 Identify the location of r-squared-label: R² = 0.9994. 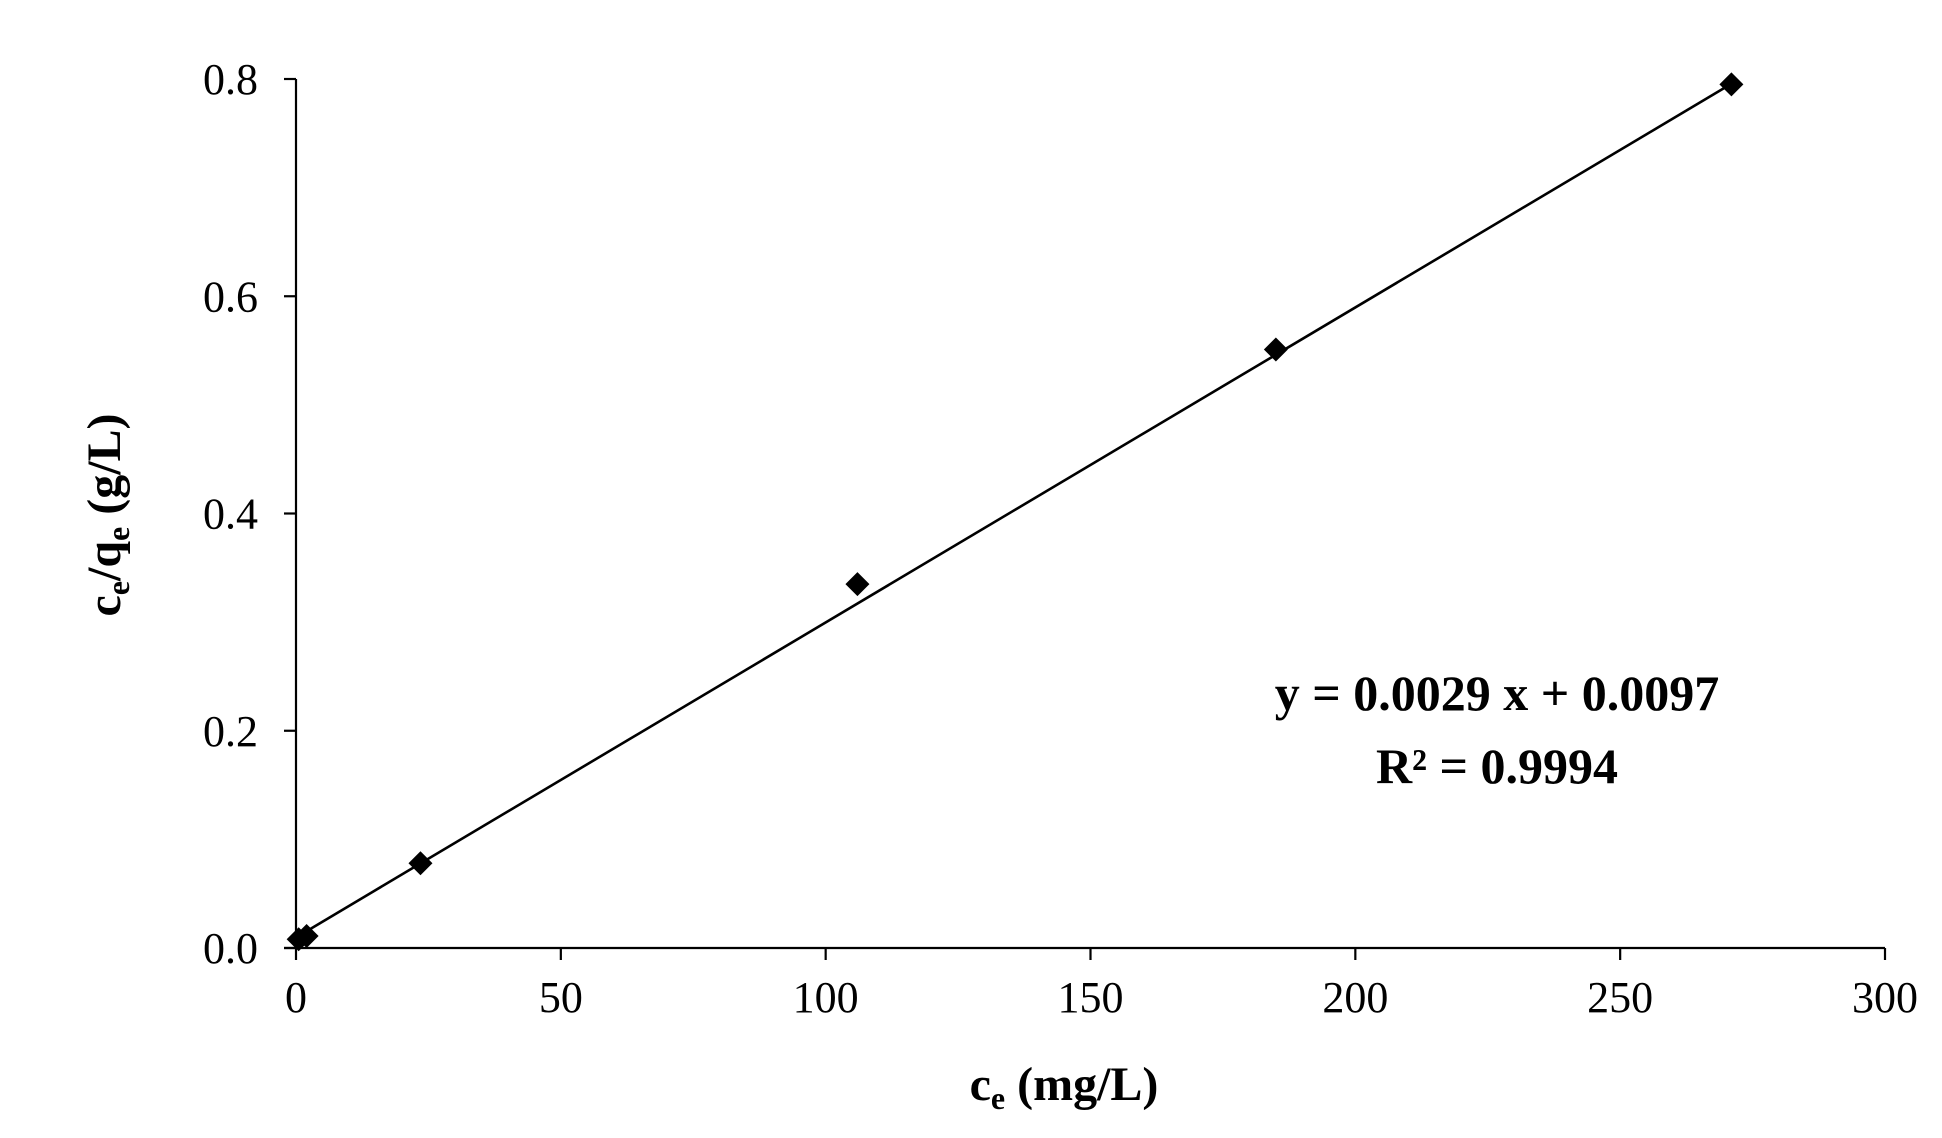
(1497, 766).